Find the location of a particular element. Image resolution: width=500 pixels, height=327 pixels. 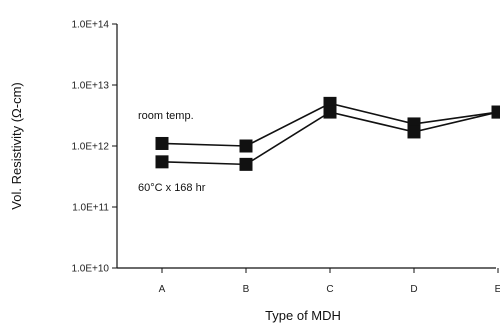

x-tick-label: A is located at coordinates (162, 289).